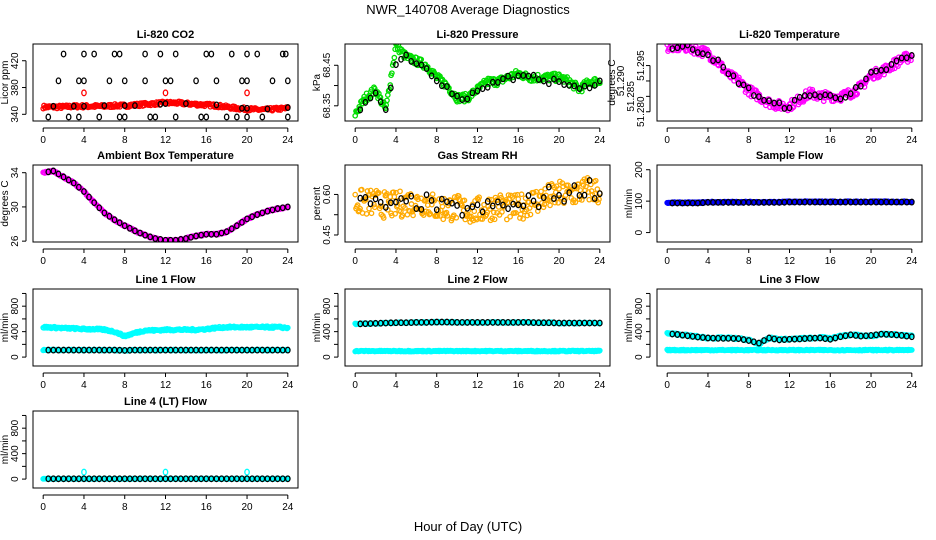  What do you see at coordinates (327, 105) in the screenshot?
I see `y-tick-label: 68.35` at bounding box center [327, 105].